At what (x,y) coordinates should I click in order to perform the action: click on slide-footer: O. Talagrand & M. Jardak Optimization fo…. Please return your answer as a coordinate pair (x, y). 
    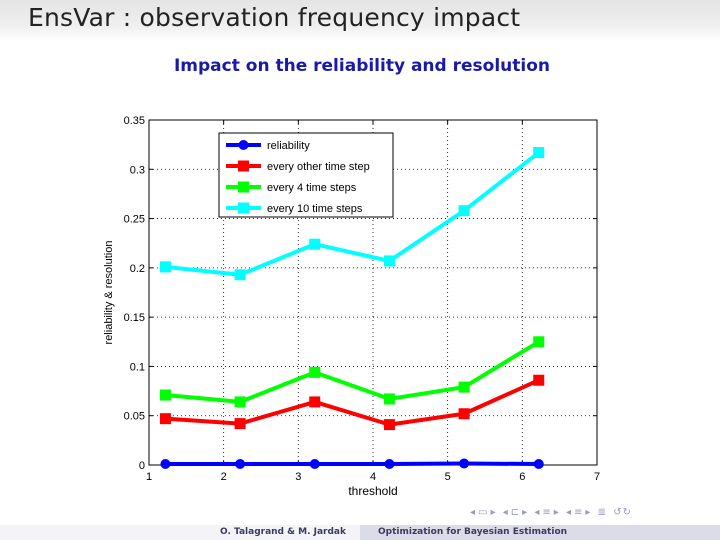
    Looking at the image, I should click on (360, 532).